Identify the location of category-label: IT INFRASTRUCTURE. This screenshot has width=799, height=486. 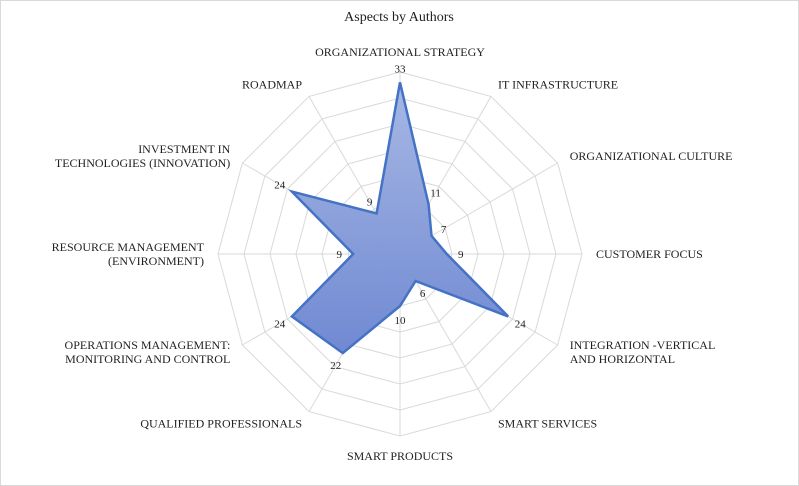
(558, 84).